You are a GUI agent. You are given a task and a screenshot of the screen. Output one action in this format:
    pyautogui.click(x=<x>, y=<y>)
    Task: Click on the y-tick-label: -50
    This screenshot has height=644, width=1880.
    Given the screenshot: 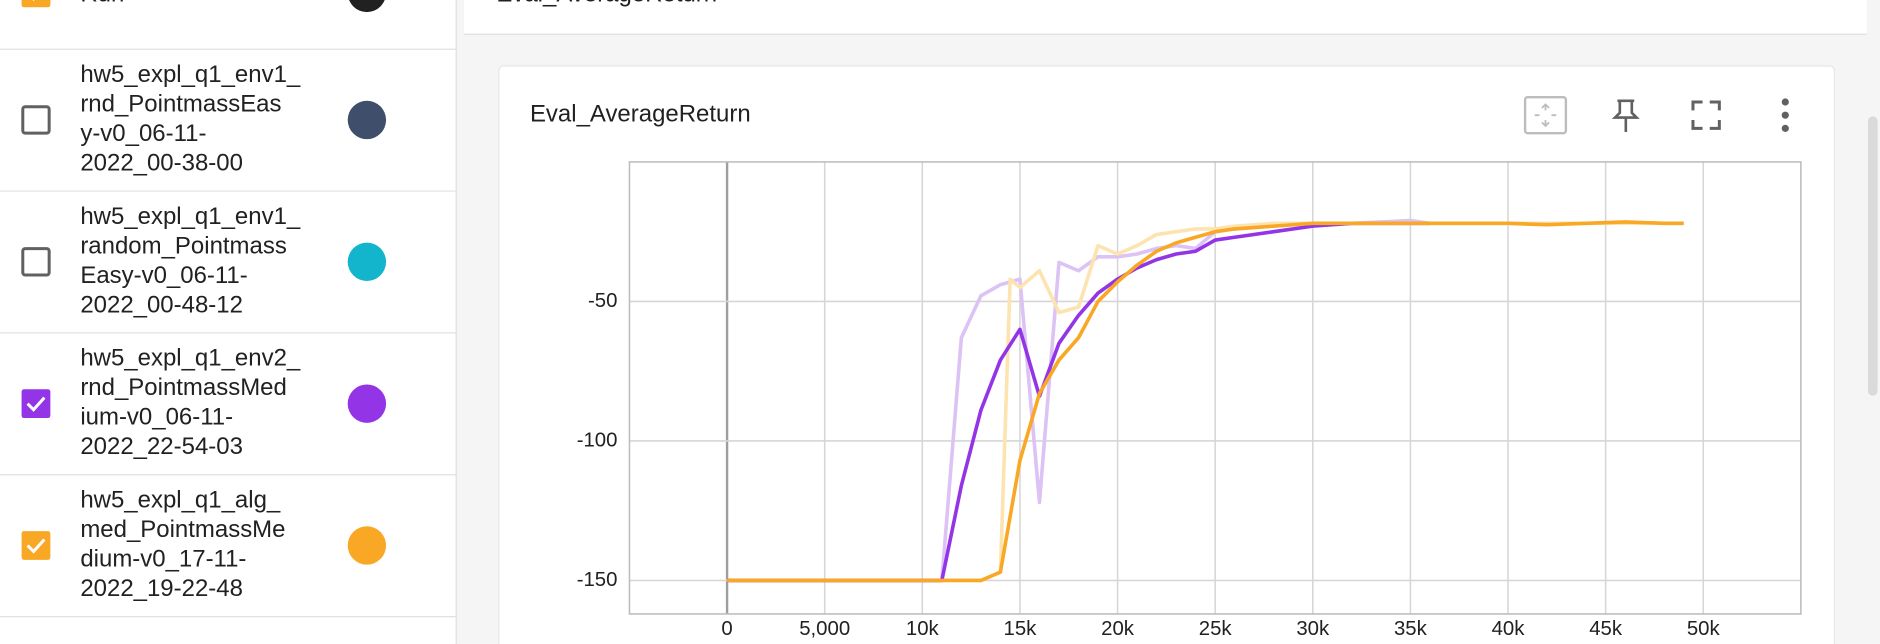 What is the action you would take?
    pyautogui.click(x=602, y=301)
    